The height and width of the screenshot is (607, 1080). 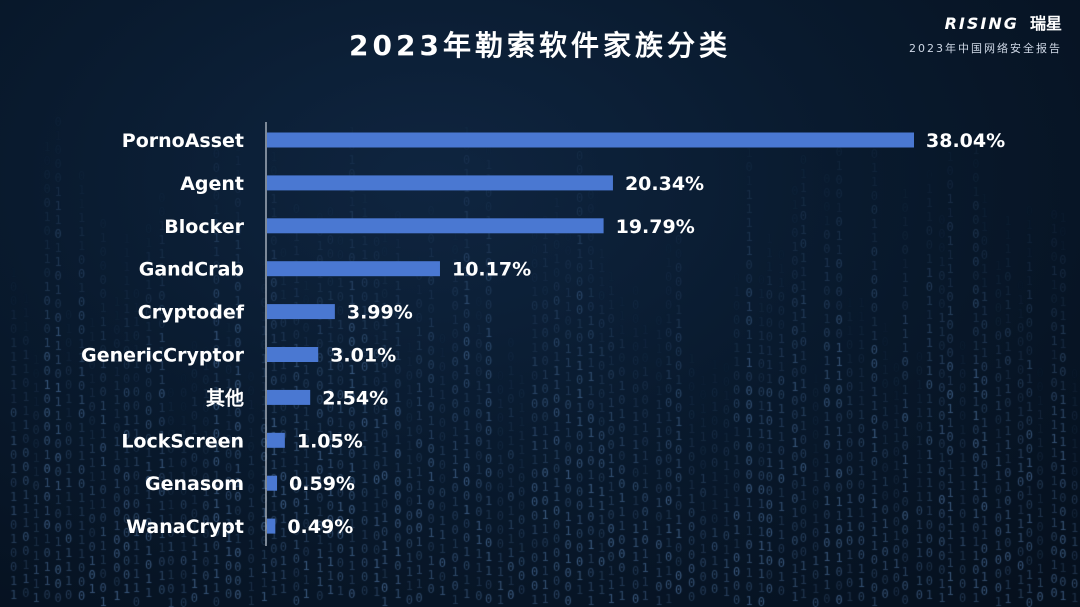 I want to click on value-label: 3.01%, so click(x=363, y=356).